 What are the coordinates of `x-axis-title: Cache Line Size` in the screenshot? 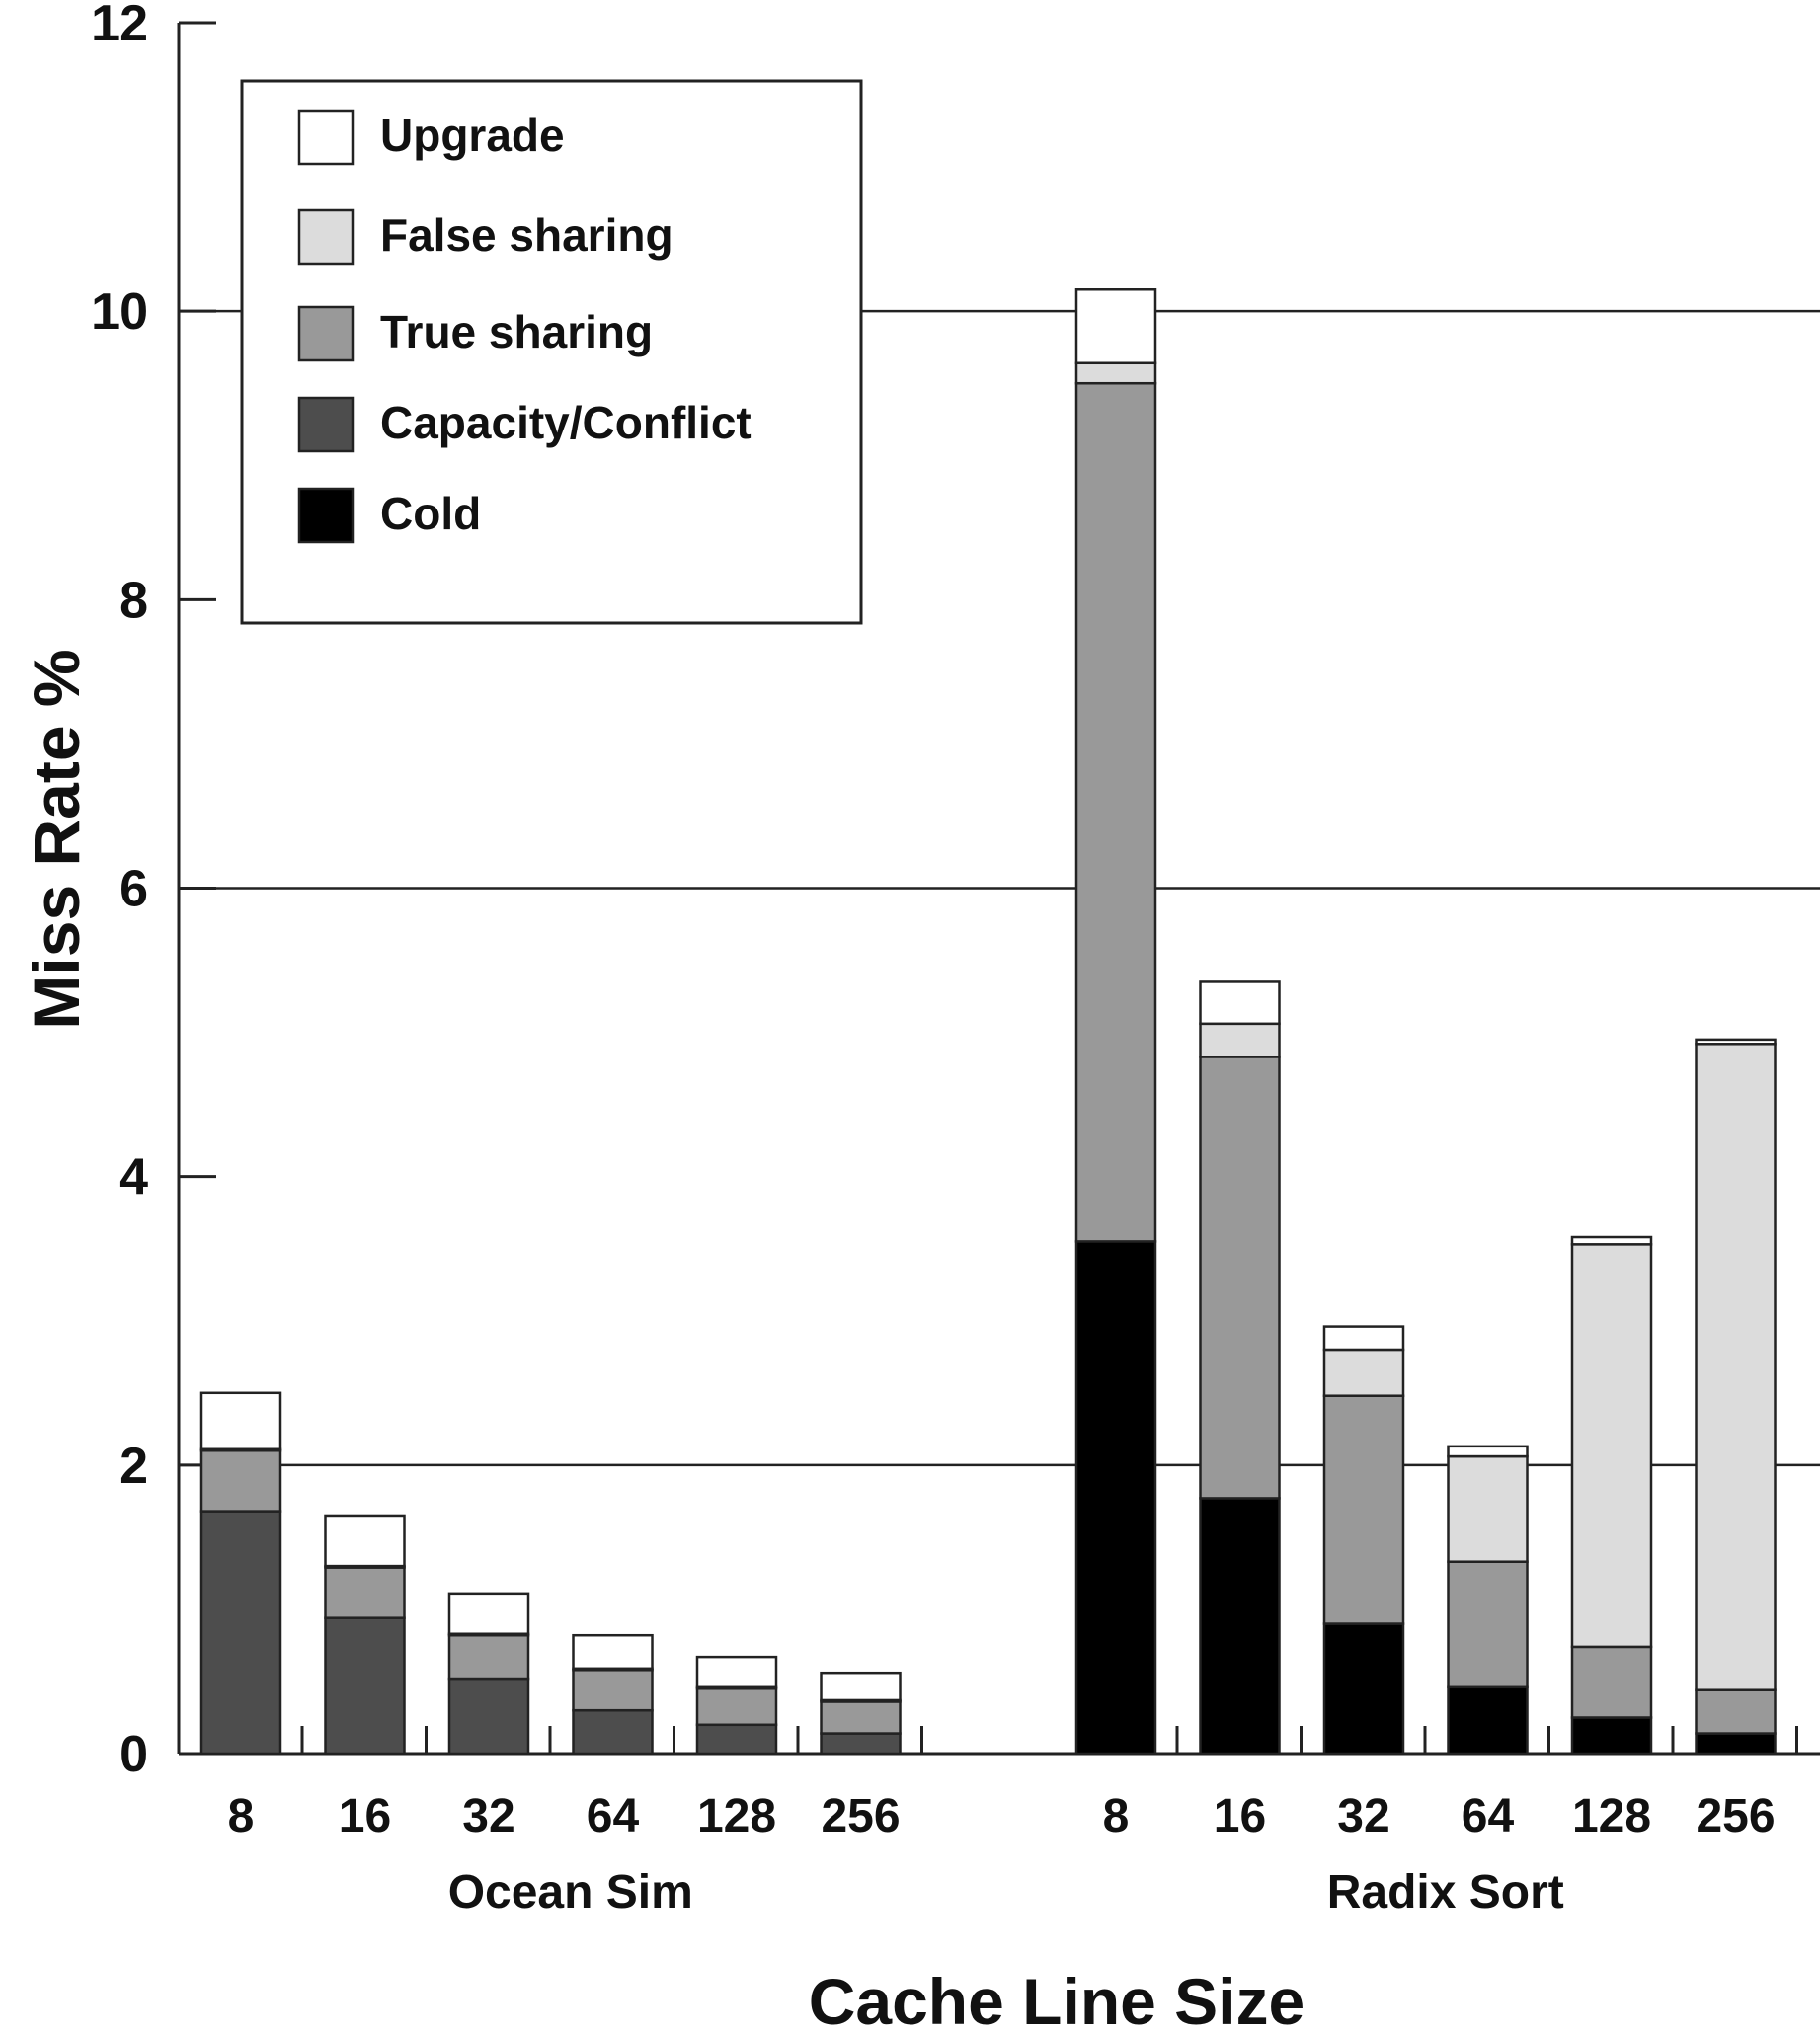 It's located at (1057, 1999).